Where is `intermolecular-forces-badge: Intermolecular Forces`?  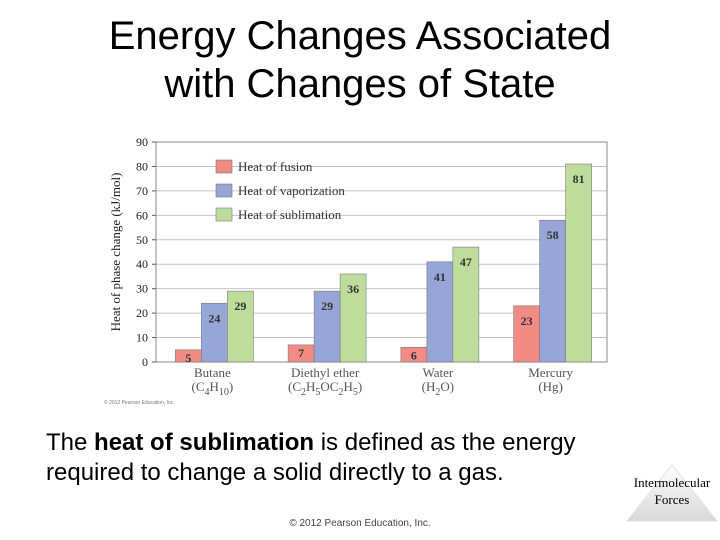 intermolecular-forces-badge: Intermolecular Forces is located at coordinates (672, 493).